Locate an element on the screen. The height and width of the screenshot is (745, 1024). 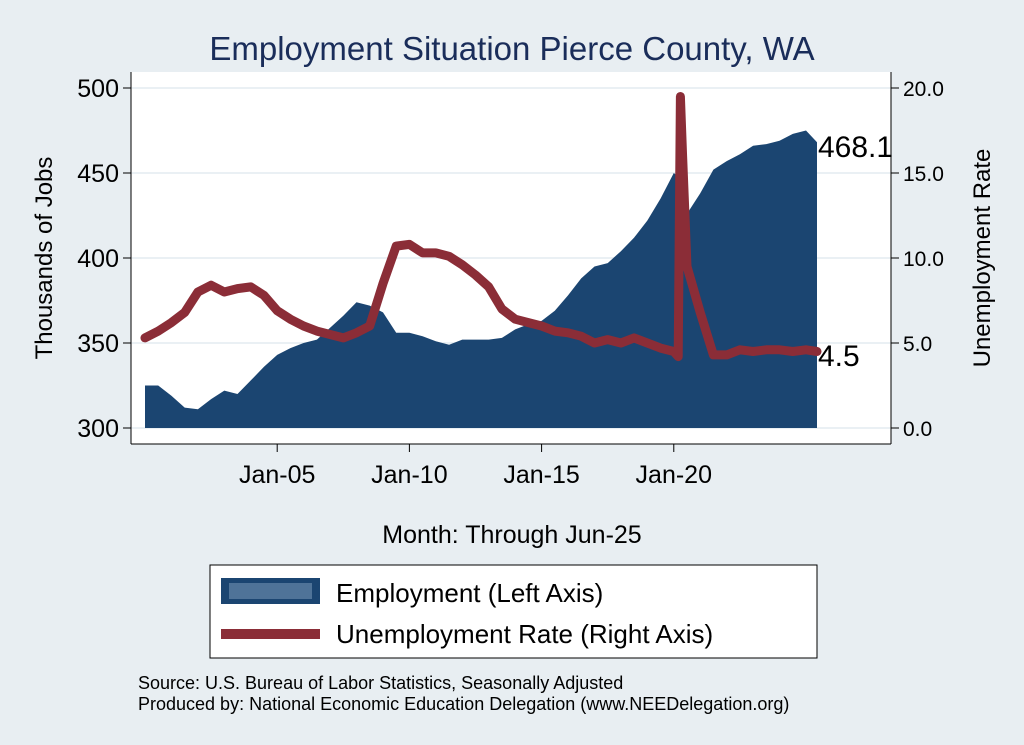
legend-swatch-employment-inner is located at coordinates (270, 591).